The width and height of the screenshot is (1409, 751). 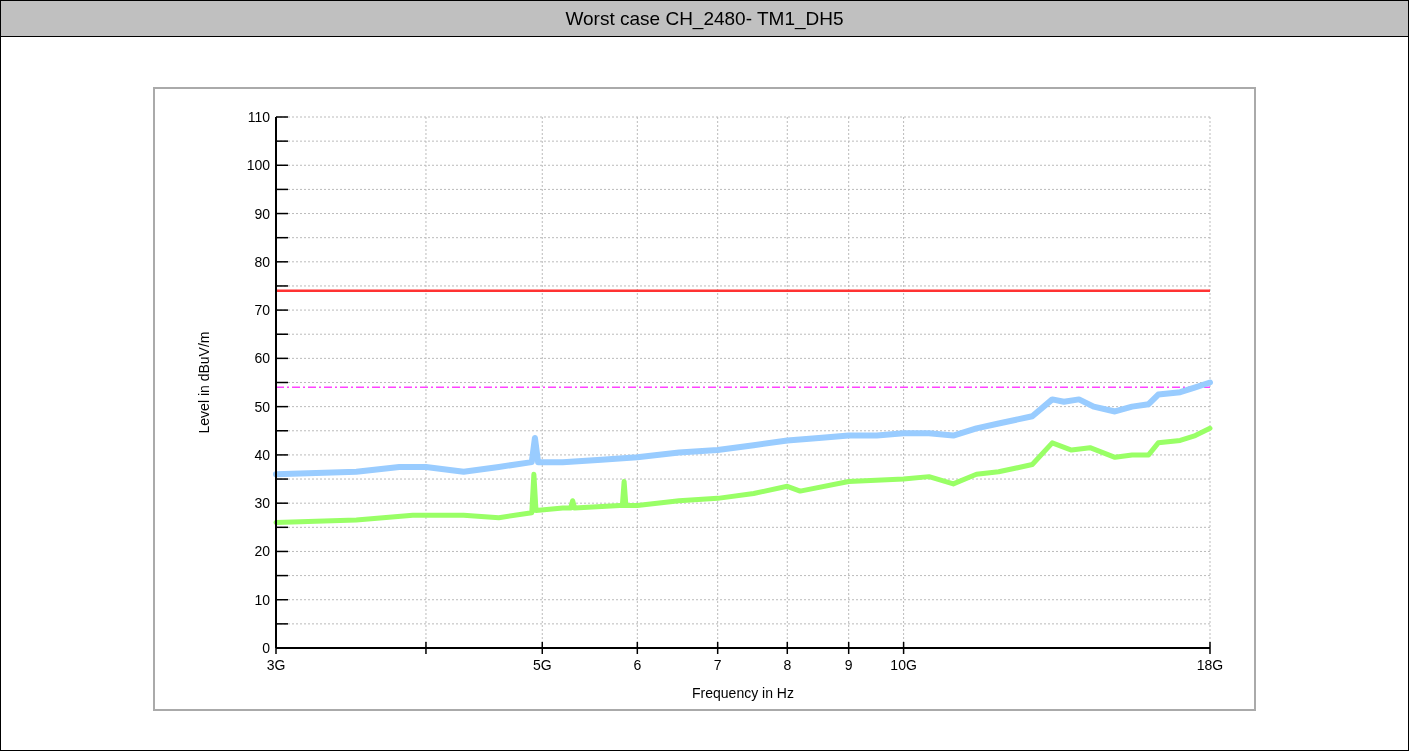 I want to click on x-tick-label: 6, so click(x=637, y=665).